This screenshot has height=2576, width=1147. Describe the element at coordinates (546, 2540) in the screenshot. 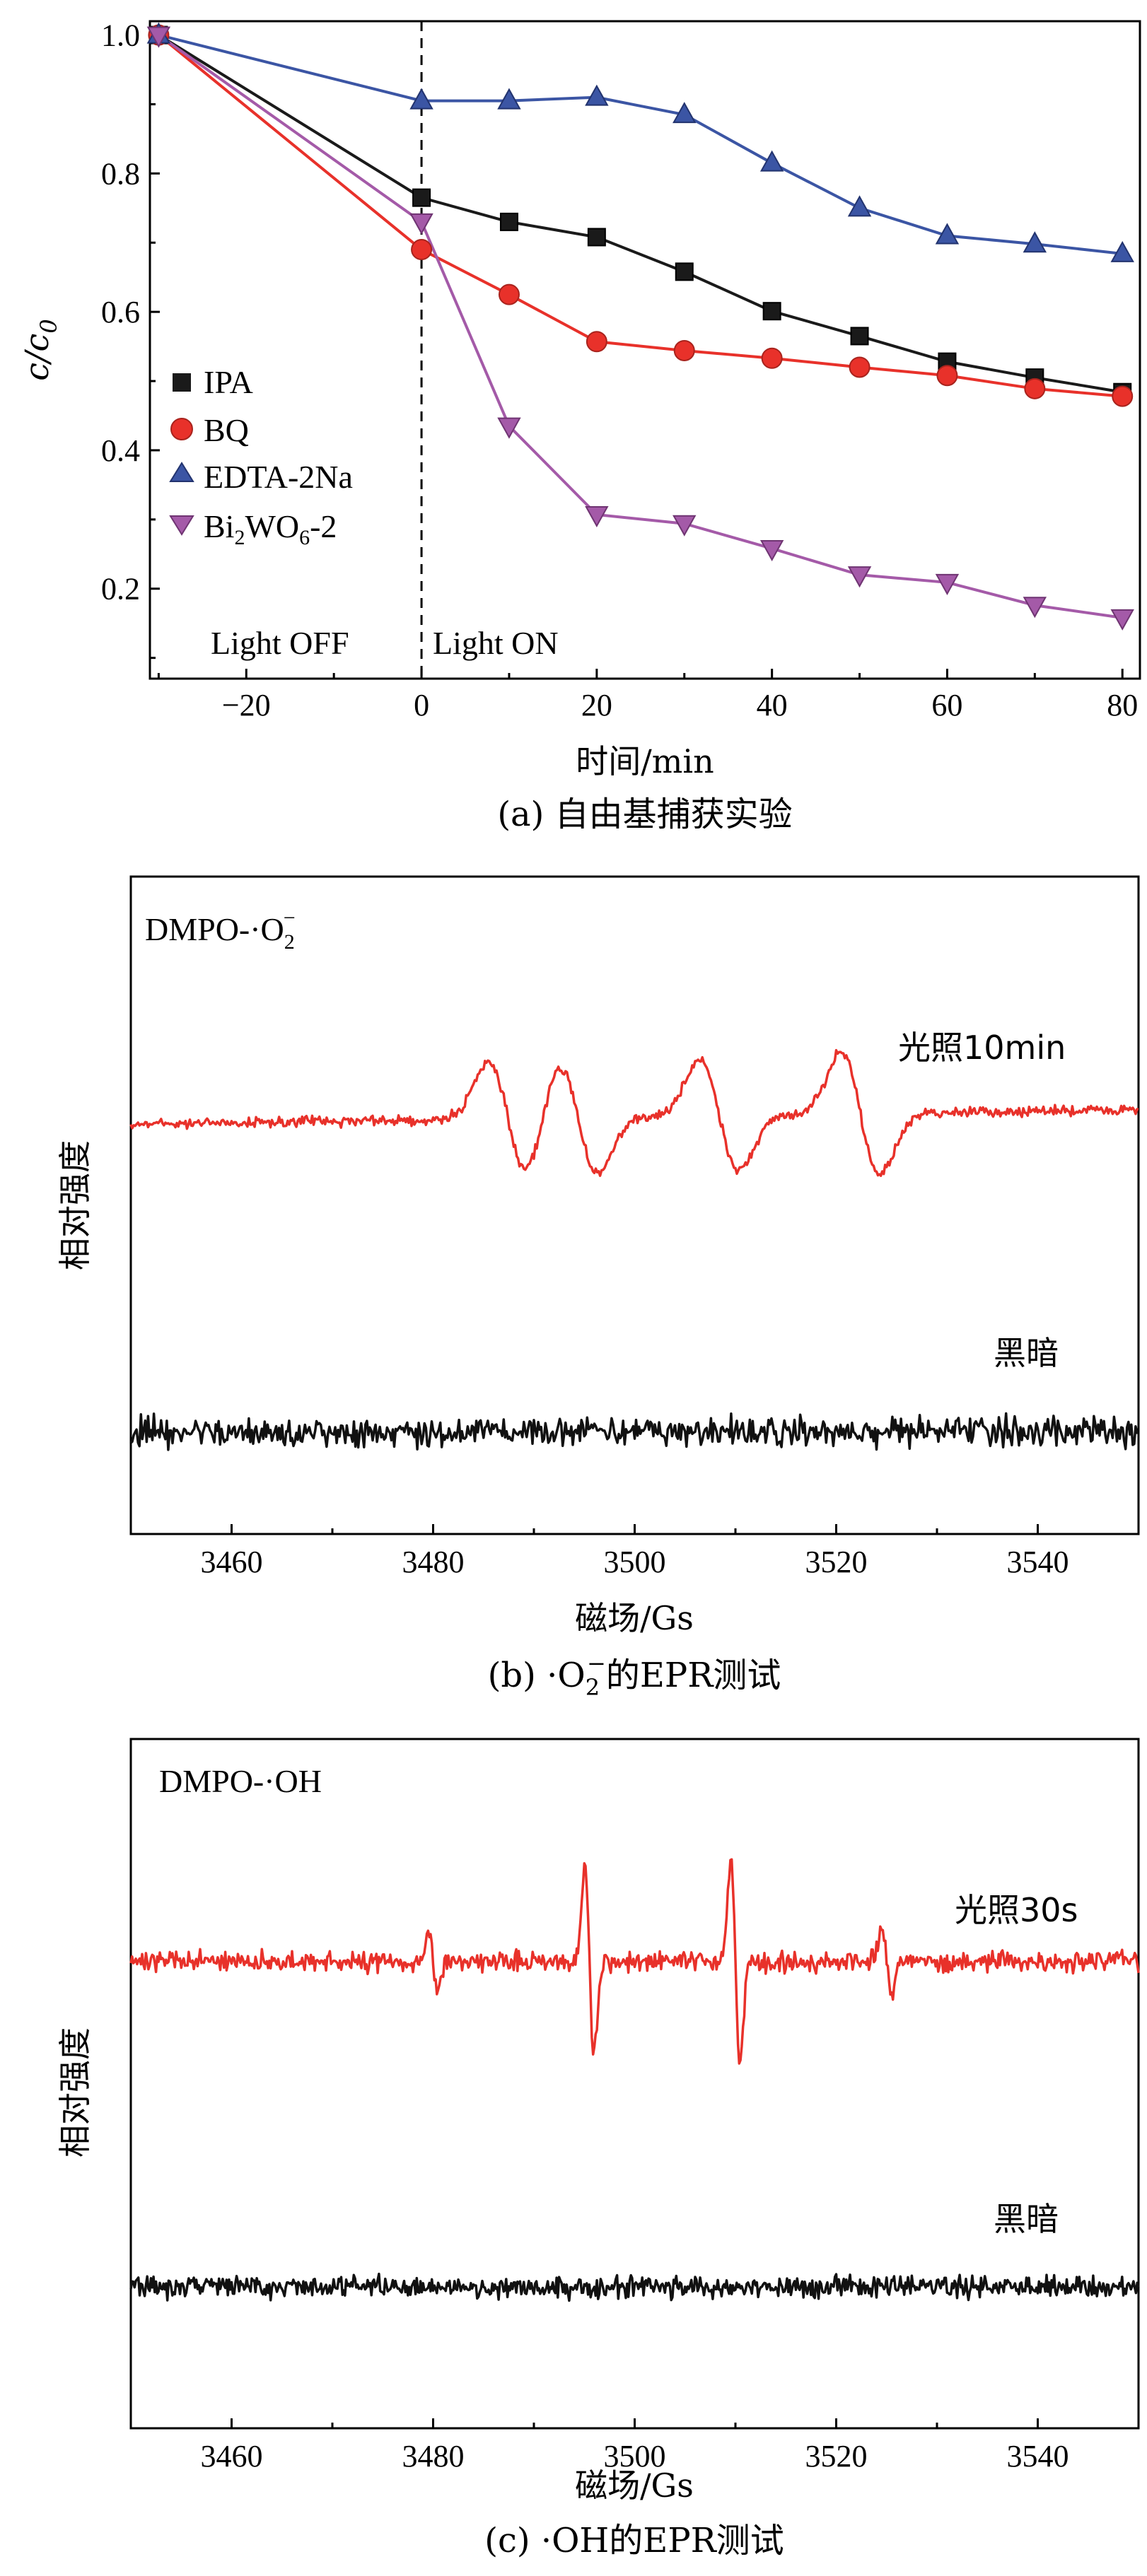

I see `panel-c-caption-prefix: (c) ·OH` at that location.